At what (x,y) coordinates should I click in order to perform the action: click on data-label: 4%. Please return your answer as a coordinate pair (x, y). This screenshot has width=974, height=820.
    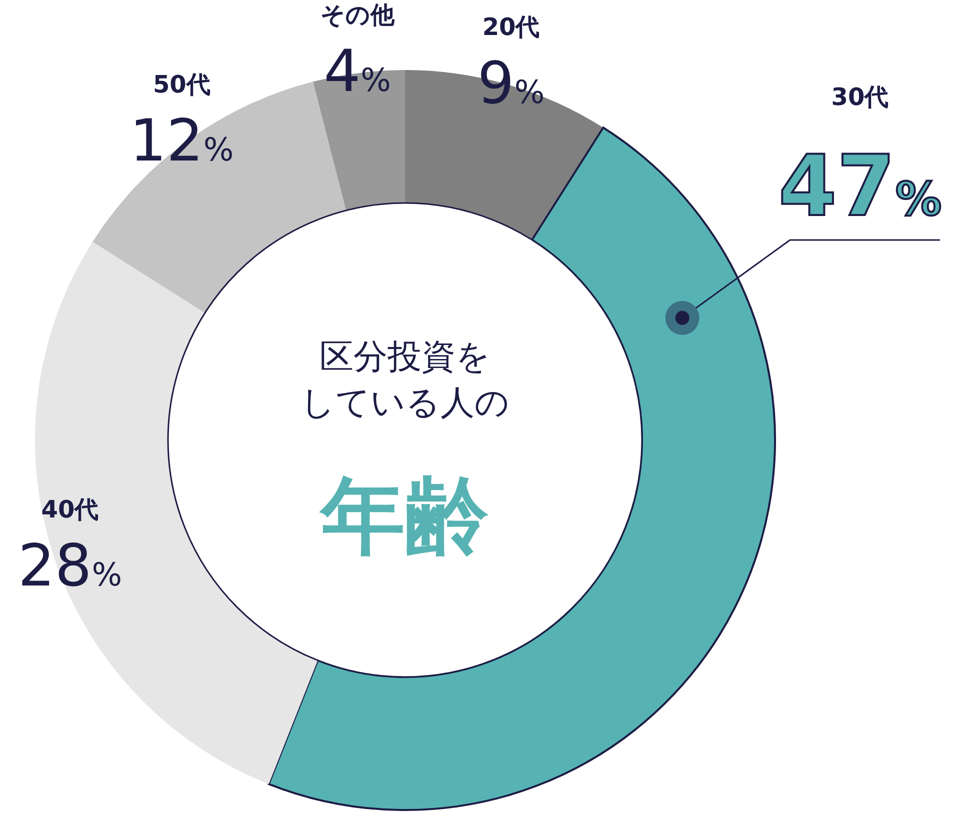
    Looking at the image, I should click on (357, 70).